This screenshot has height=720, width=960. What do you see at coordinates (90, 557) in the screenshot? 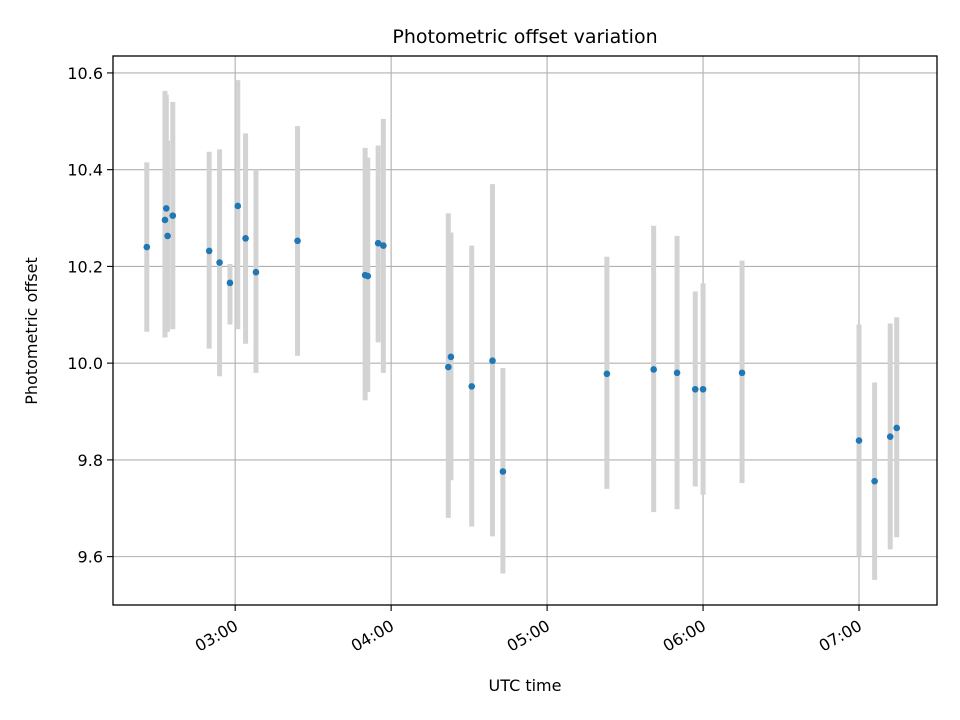
I see `y-tick-label: 9.6` at bounding box center [90, 557].